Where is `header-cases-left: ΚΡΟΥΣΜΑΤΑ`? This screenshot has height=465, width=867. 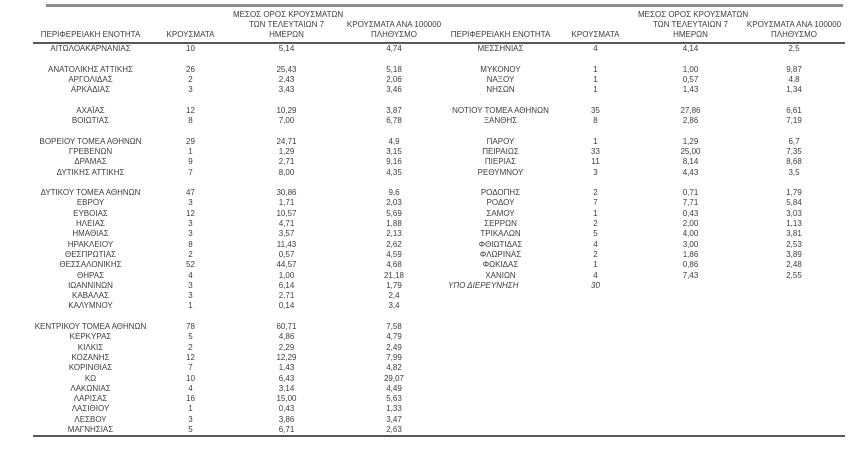
header-cases-left: ΚΡΟΥΣΜΑΤΑ is located at coordinates (190, 24).